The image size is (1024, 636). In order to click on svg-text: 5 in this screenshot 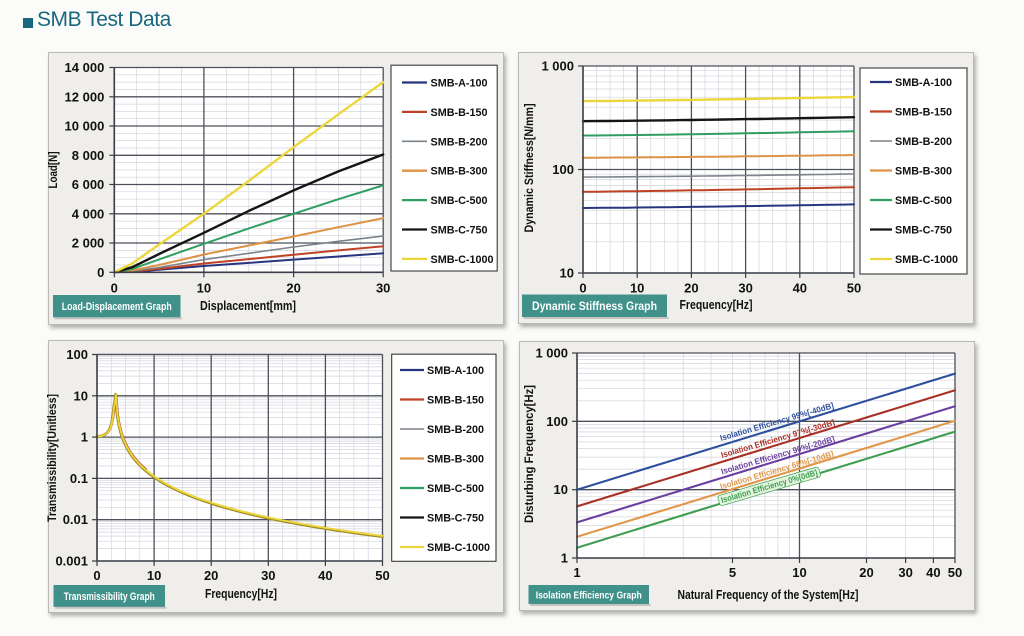, I will do `click(732, 572)`.